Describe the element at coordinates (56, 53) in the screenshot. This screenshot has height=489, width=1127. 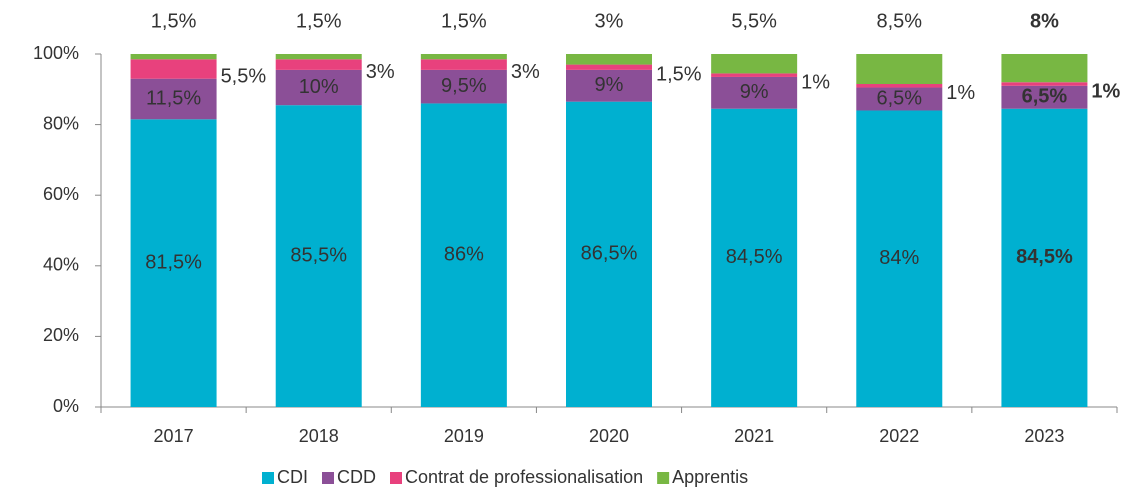
I see `y-tick-label: 100%` at that location.